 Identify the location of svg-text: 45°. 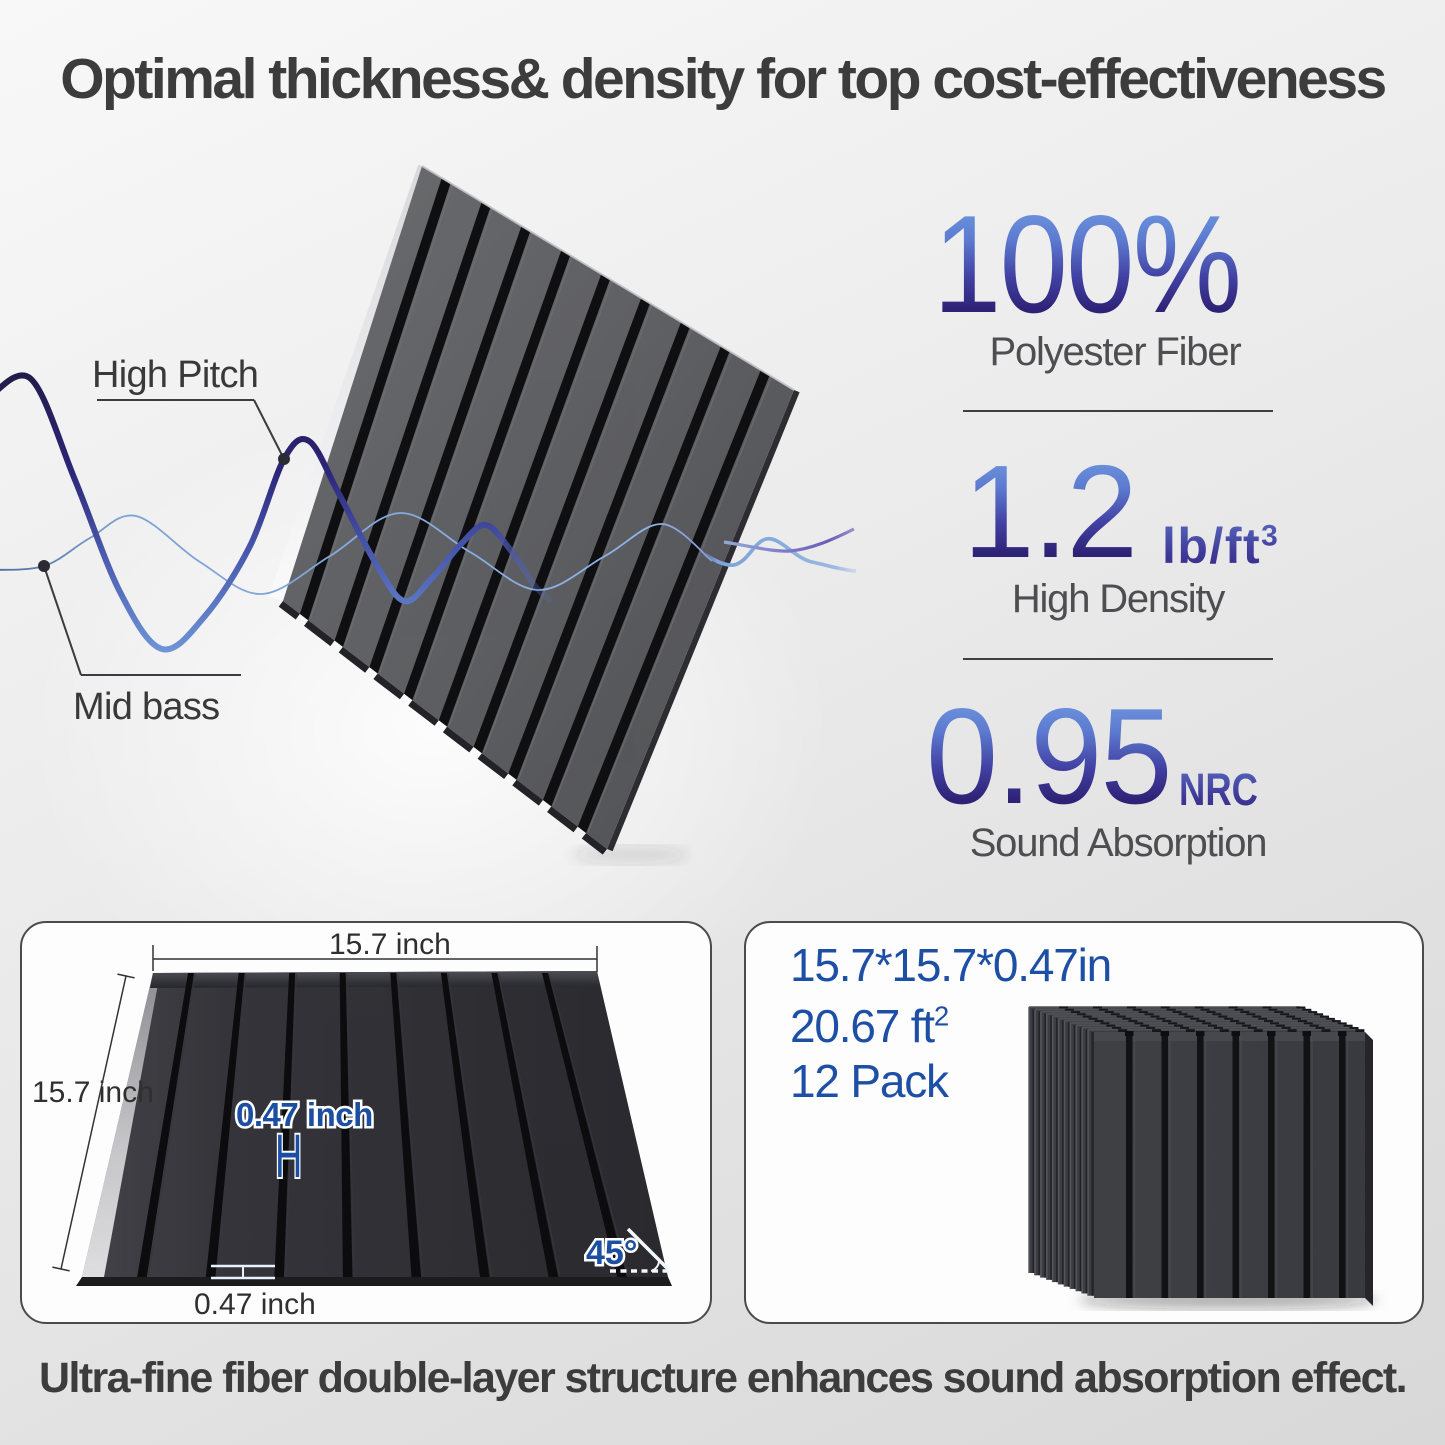
(611, 1253).